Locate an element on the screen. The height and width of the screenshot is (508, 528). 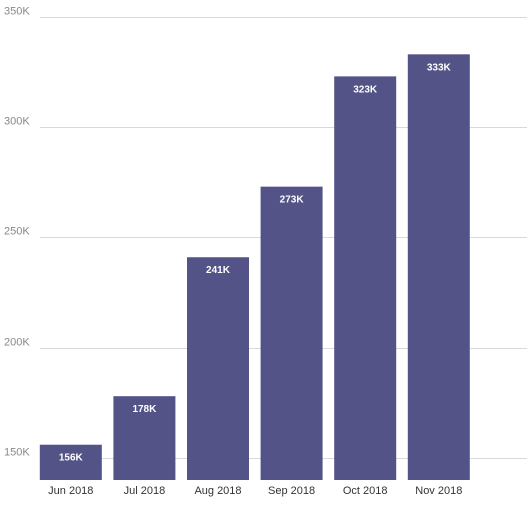
x-category-label: Oct 2018 is located at coordinates (365, 491).